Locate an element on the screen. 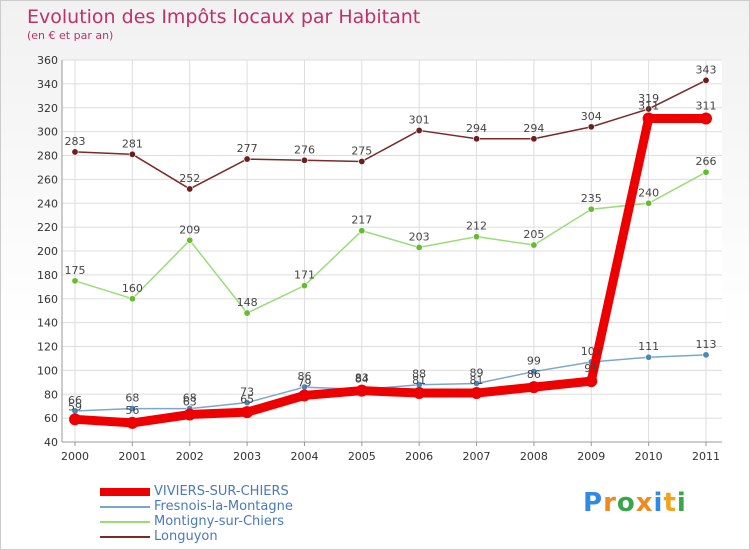 The width and height of the screenshot is (750, 550). legend-label-montigny: Montigny-sur-Chiers is located at coordinates (219, 521).